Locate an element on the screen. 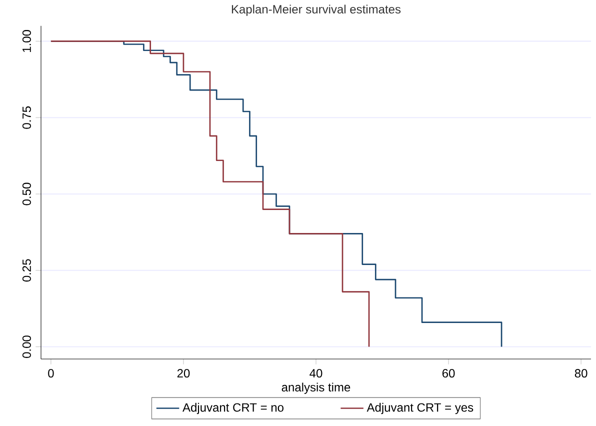 The width and height of the screenshot is (596, 426). y-tick-label: 0.00 is located at coordinates (26, 347).